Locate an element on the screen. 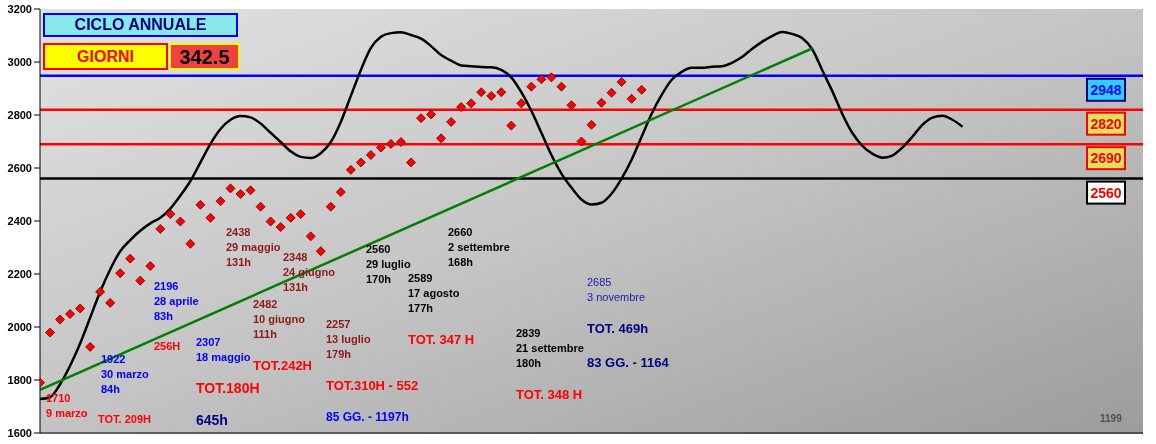  annotation: 85 GG. - 1197h is located at coordinates (367, 417).